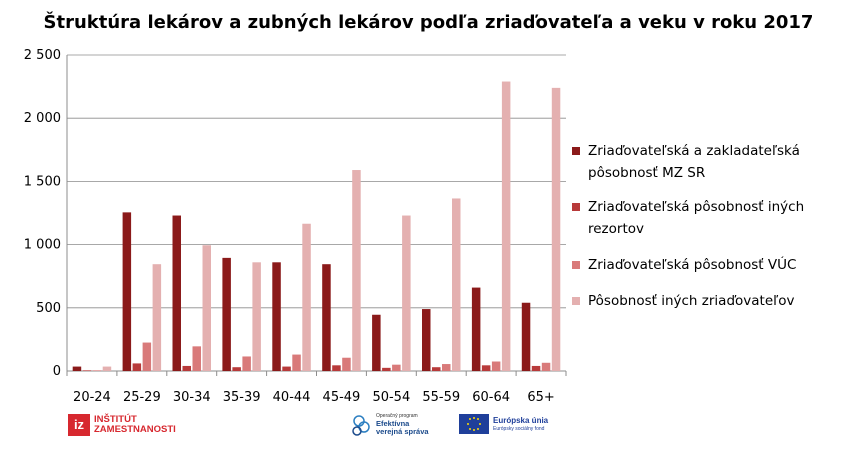  Describe the element at coordinates (361, 425) in the screenshot. I see `oper-program-icon` at that location.